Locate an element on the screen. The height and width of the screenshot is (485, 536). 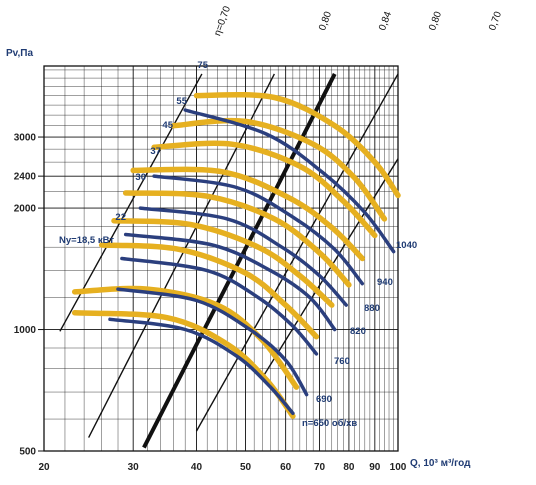
power-label: 45 is located at coordinates (167, 125).